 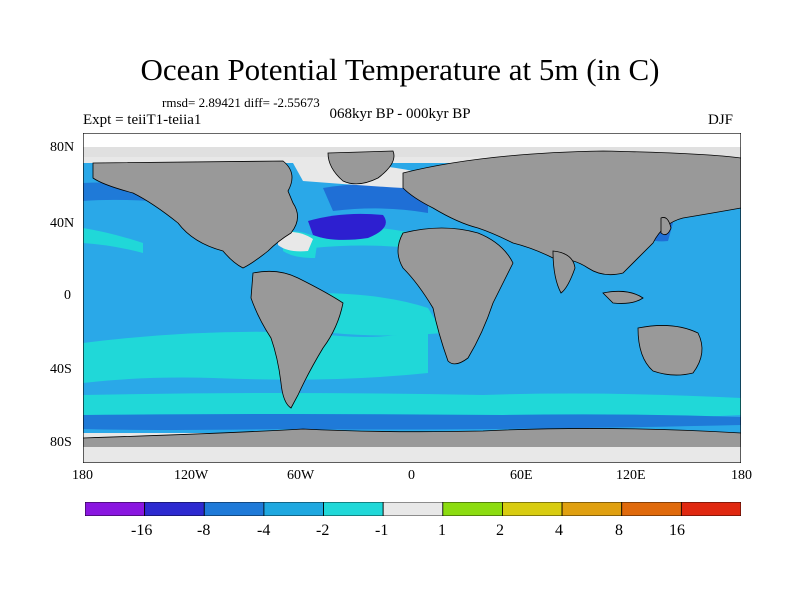 What do you see at coordinates (500, 530) in the screenshot?
I see `colorbar-label-2: 2` at bounding box center [500, 530].